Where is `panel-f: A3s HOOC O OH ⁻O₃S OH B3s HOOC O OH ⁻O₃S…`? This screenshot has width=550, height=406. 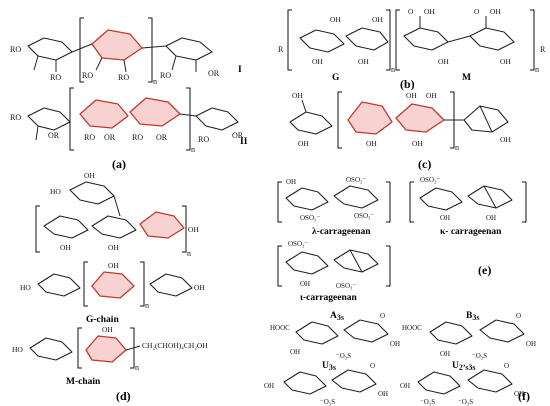 panel-f: A3s HOOC O OH ⁻O₃S OH B3s HOOC O OH ⁻O₃S… is located at coordinates (400, 358).